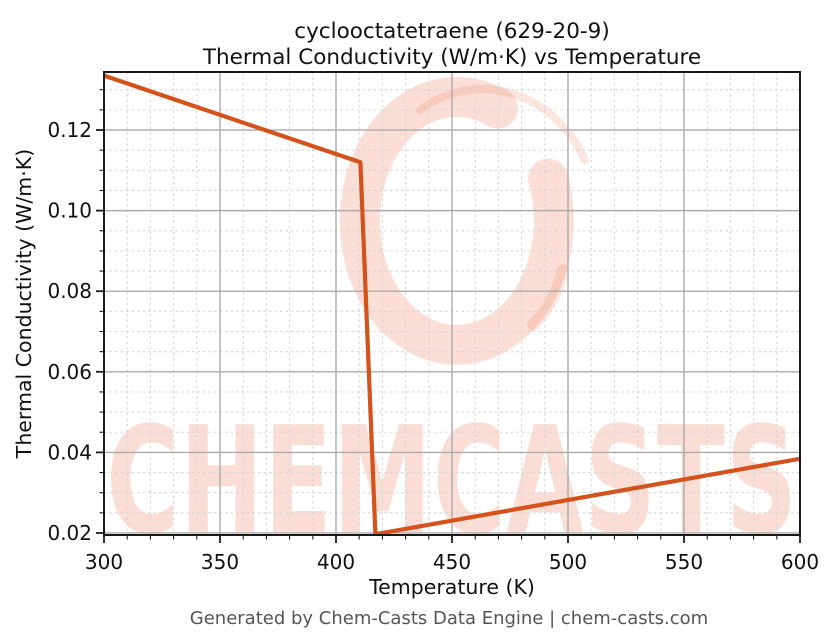  I want to click on y-tick-label: 0.12, so click(69, 130).